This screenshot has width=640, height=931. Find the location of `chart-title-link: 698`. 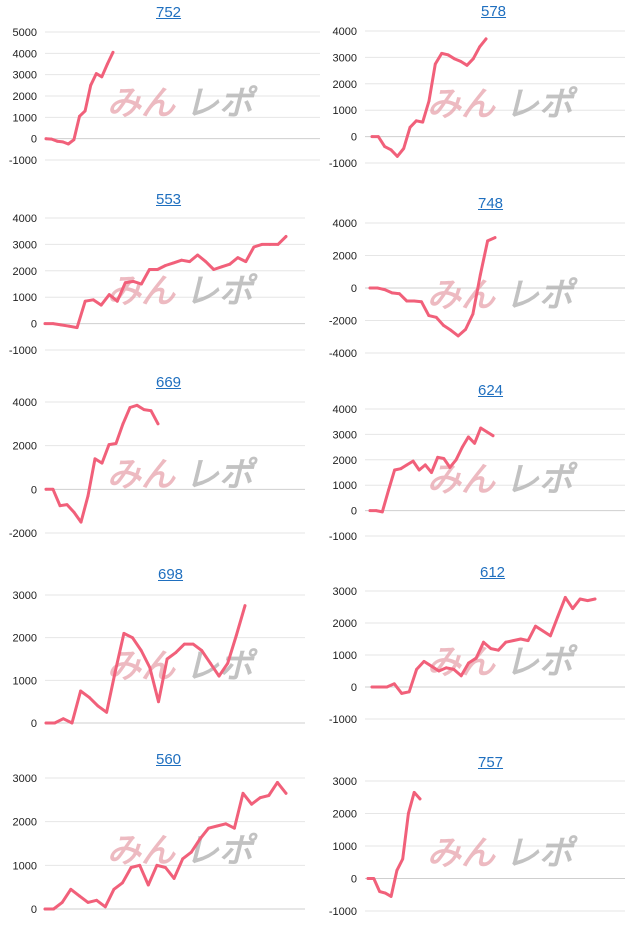

chart-title-link: 698 is located at coordinates (171, 574).